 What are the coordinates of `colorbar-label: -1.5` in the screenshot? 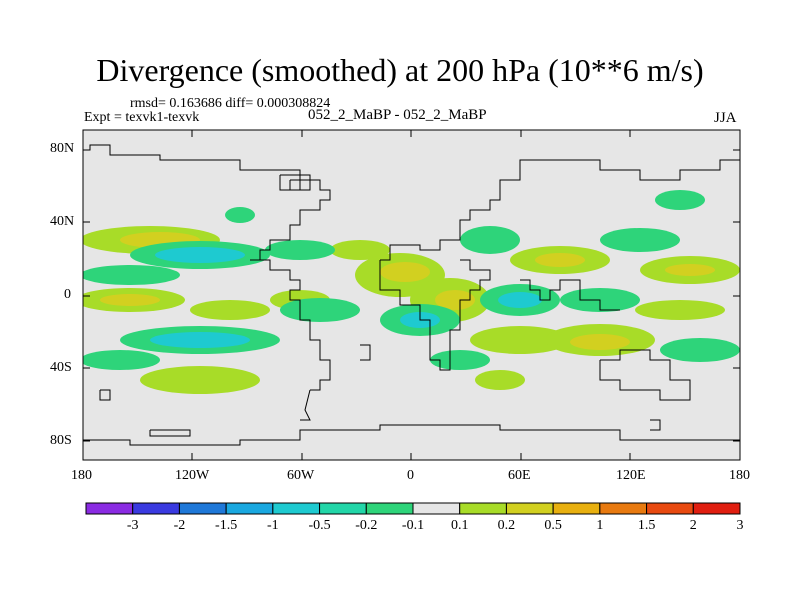 It's located at (226, 525).